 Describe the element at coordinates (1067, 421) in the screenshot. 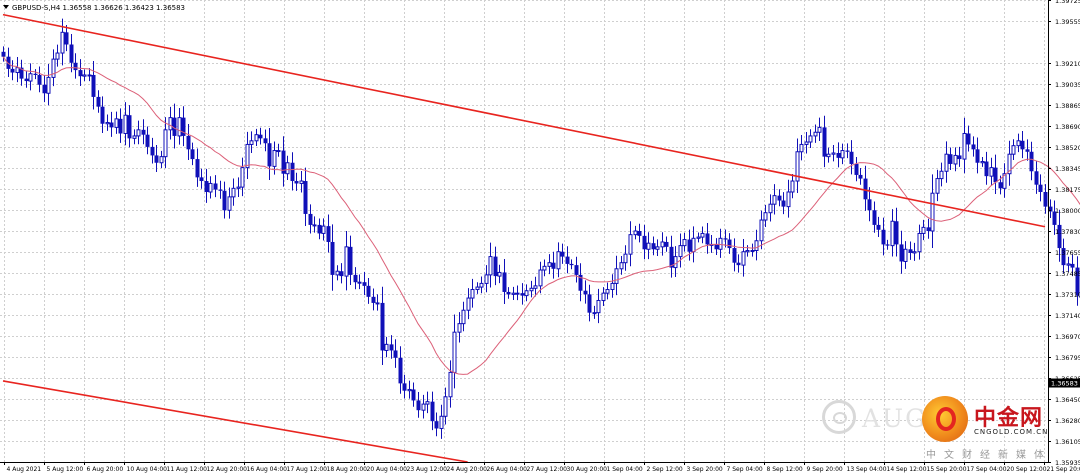

I see `price-tick-label: 1.36280` at that location.